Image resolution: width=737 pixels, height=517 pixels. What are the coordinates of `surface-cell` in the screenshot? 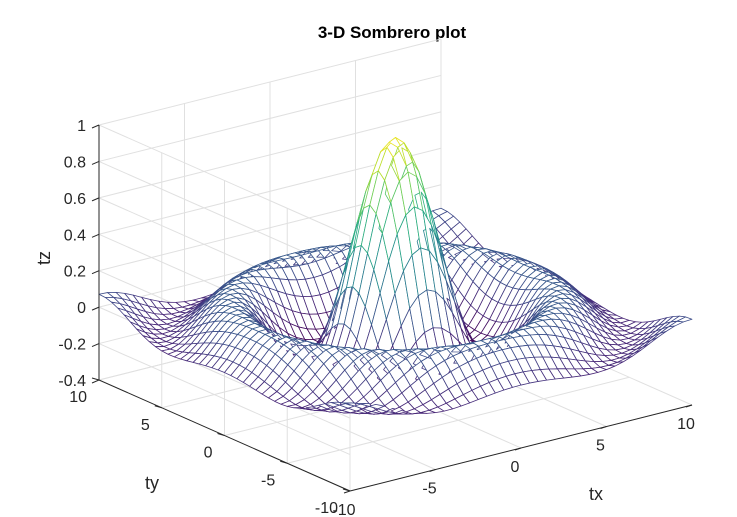 It's located at (684, 319).